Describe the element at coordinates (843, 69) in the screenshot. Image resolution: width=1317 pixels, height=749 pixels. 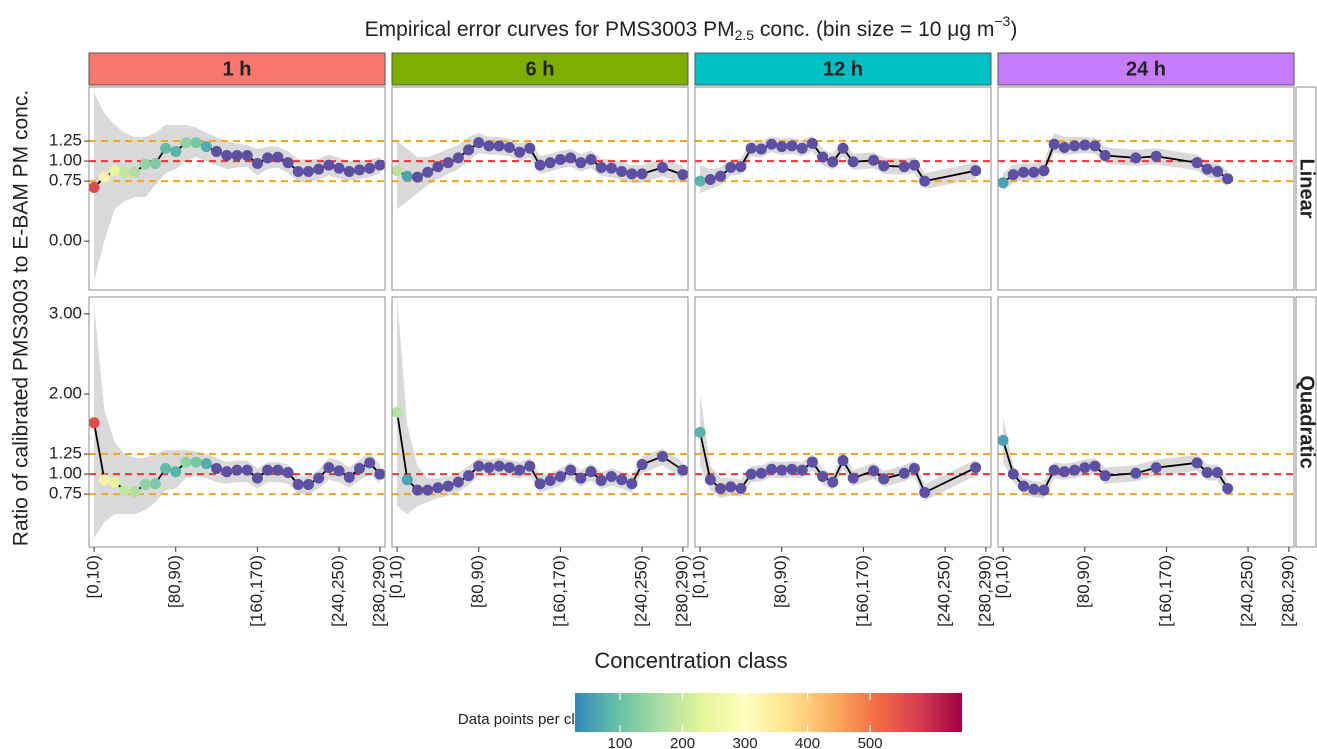
I see `facet-label: 12 h` at that location.